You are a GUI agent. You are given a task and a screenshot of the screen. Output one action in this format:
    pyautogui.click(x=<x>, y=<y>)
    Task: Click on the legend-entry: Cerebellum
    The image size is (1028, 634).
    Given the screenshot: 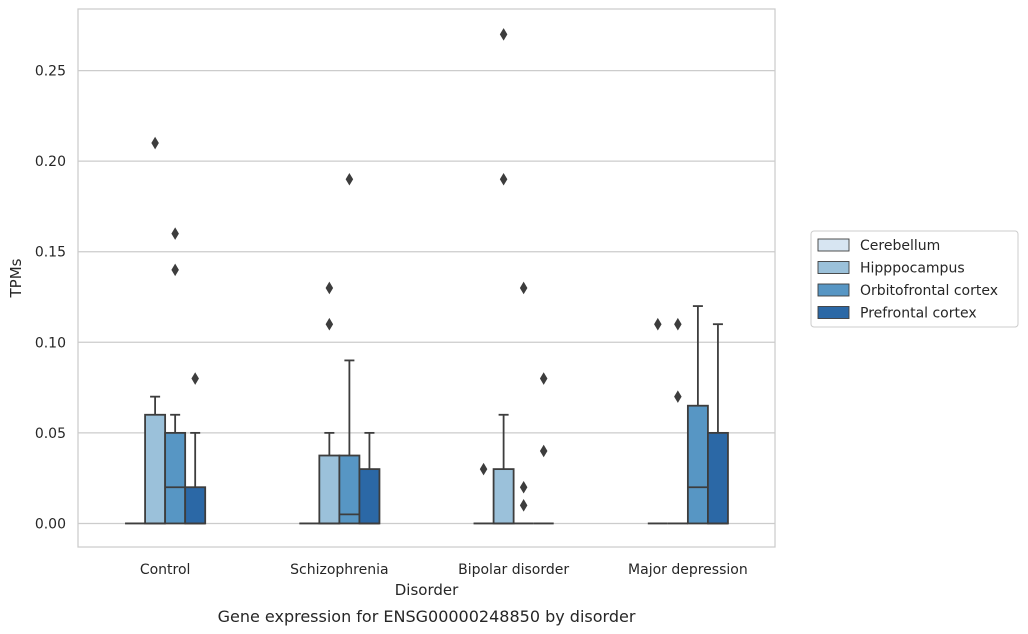 What is the action you would take?
    pyautogui.click(x=900, y=246)
    